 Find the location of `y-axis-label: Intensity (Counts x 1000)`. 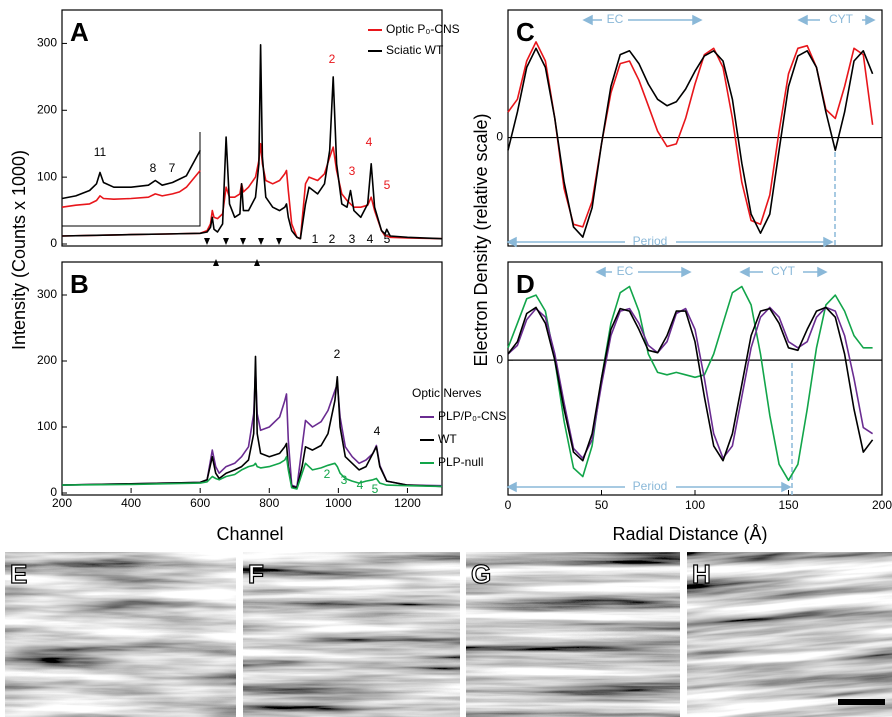

y-axis-label: Intensity (Counts x 1000) is located at coordinates (19, 250).